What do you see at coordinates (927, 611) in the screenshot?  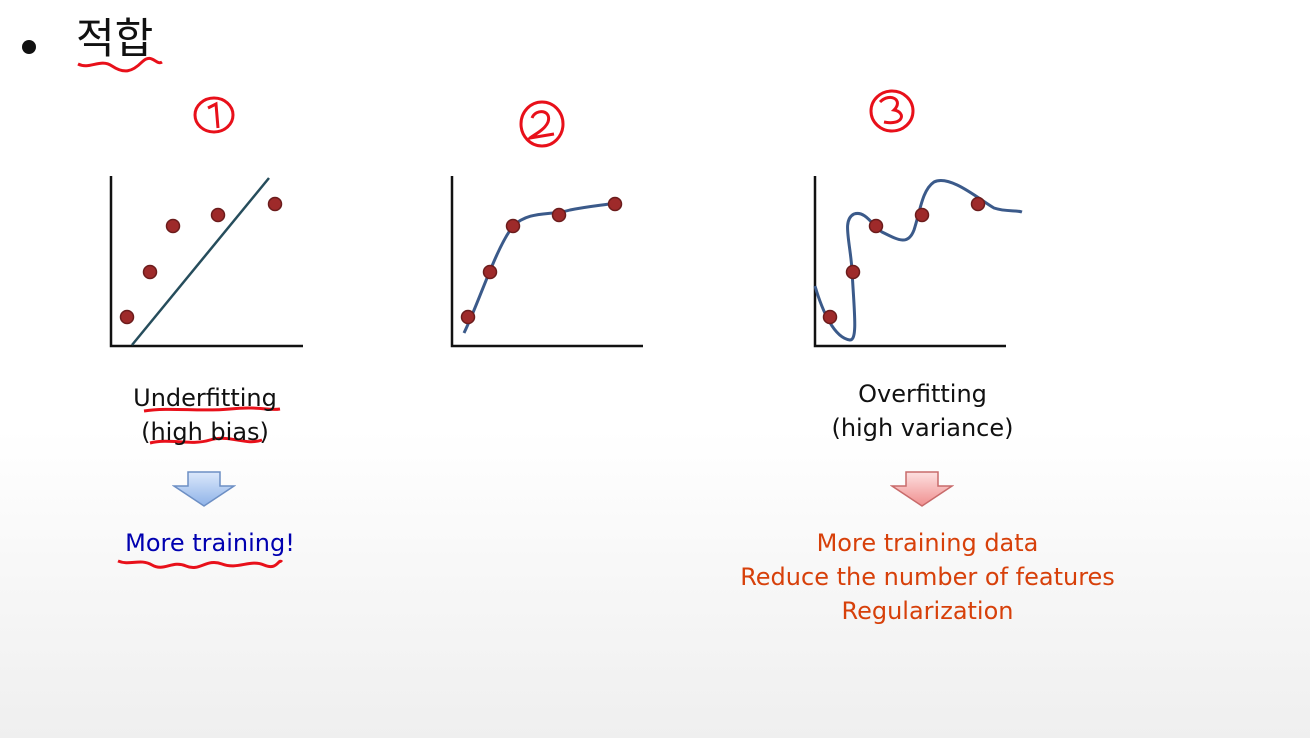 I see `remedy-line: Regularization` at bounding box center [927, 611].